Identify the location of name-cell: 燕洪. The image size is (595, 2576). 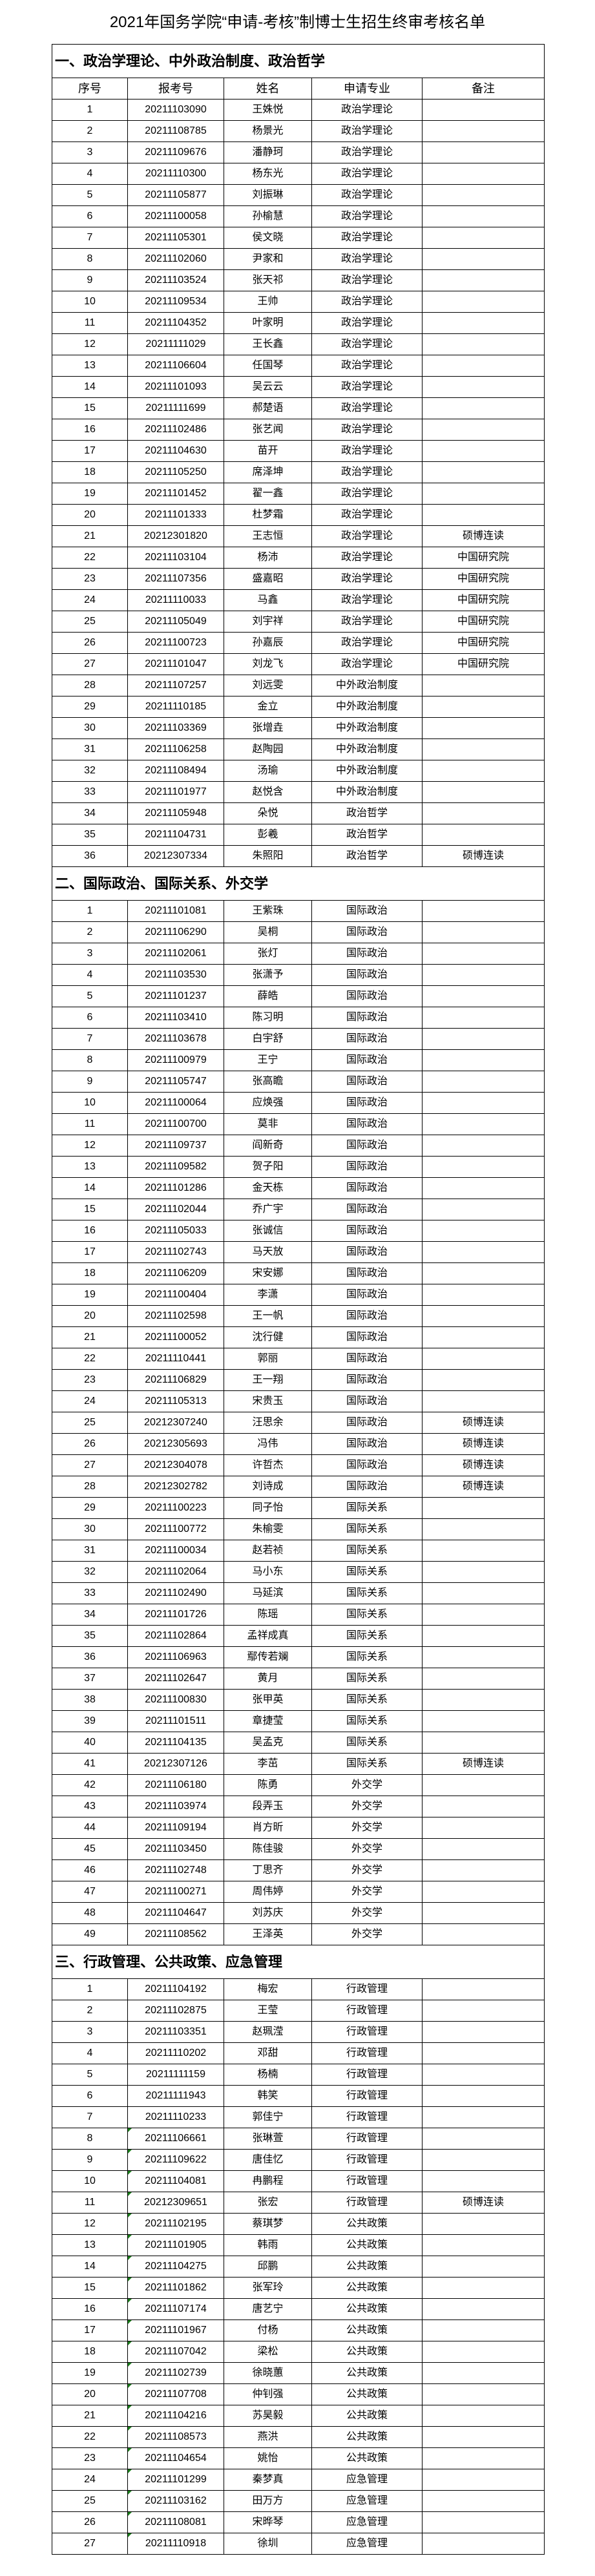
(268, 2437).